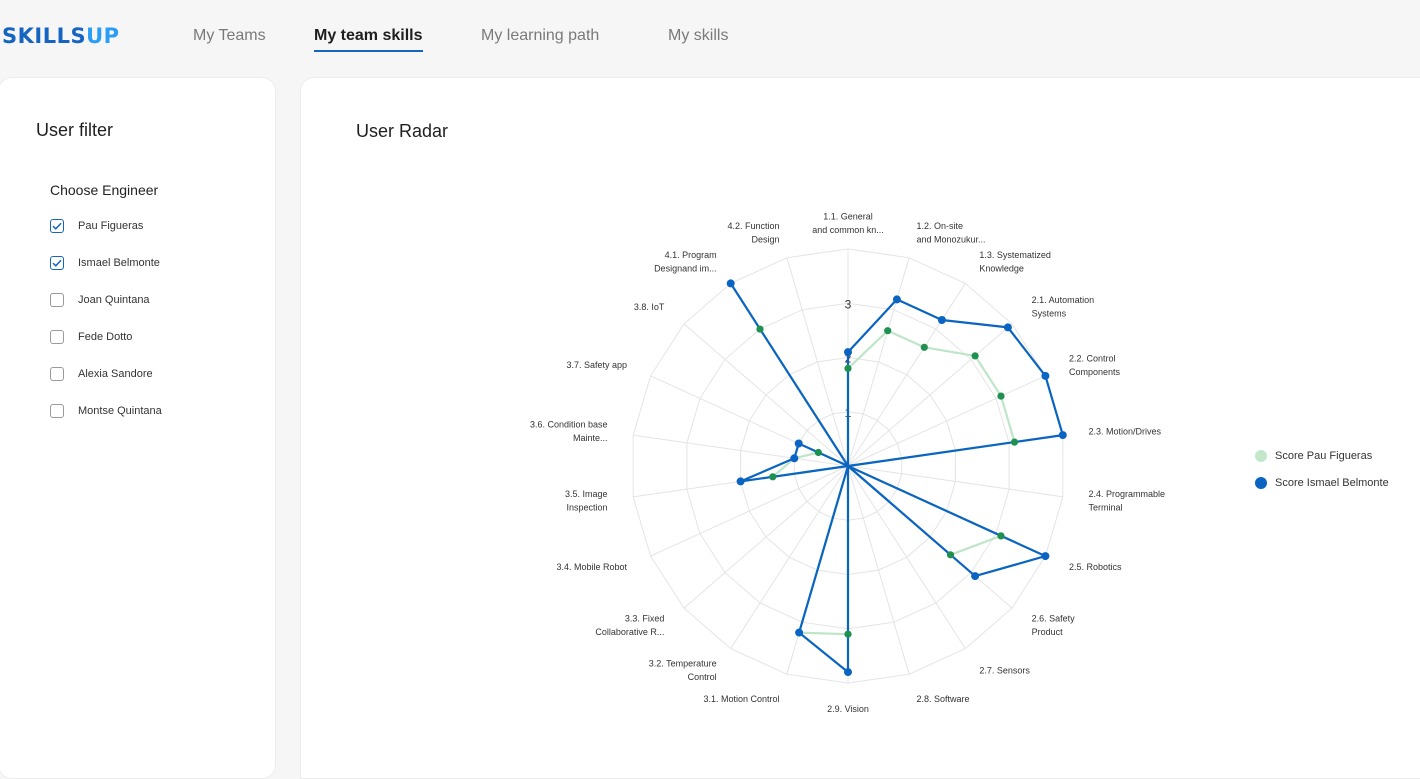 Image resolution: width=1420 pixels, height=779 pixels. What do you see at coordinates (101, 374) in the screenshot?
I see `engineer-option-alexia-sandore: Alexia Sandore` at bounding box center [101, 374].